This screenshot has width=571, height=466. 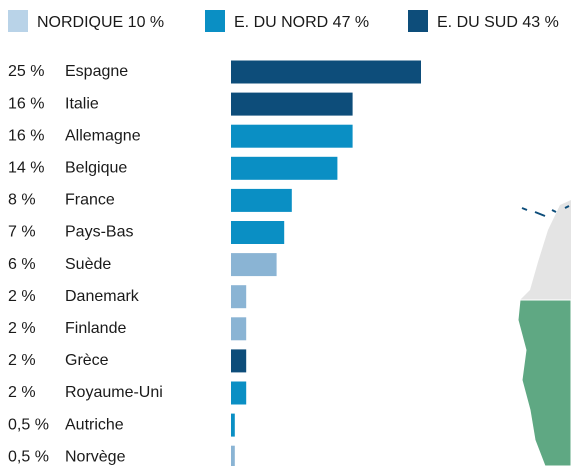 What do you see at coordinates (22, 264) in the screenshot?
I see `value-label: 6 %` at bounding box center [22, 264].